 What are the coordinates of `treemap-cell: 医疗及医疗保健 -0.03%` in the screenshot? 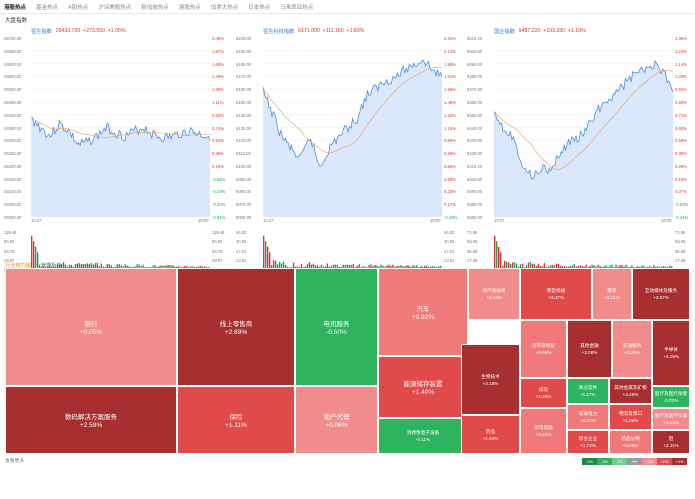 It's located at (671, 397).